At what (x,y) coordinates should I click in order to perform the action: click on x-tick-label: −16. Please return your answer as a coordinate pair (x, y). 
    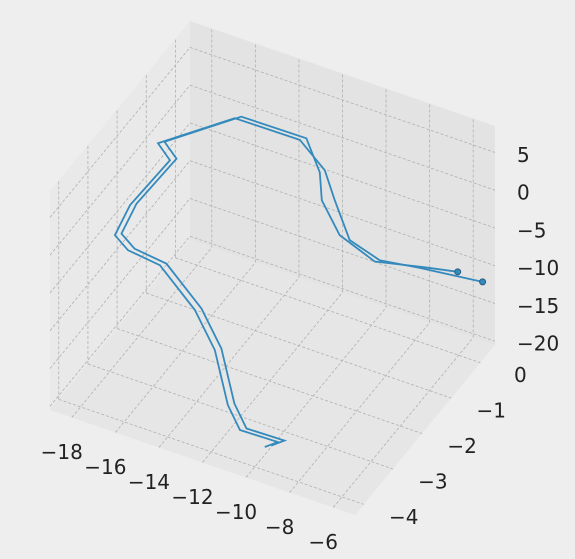
    Looking at the image, I should click on (105, 467).